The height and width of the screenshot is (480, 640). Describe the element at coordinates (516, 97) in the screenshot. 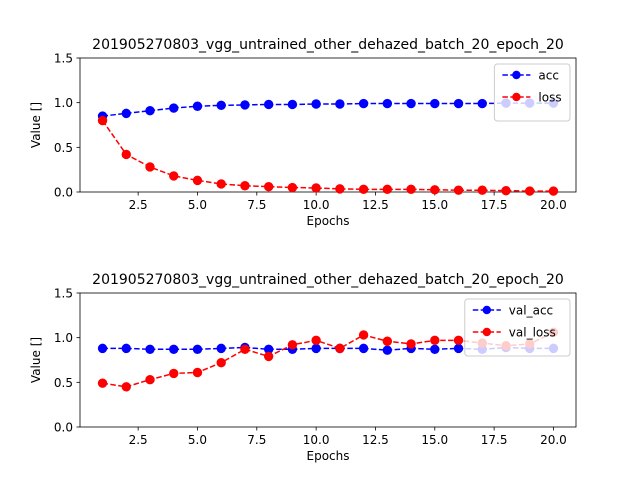

I see `legend-marker-loss` at that location.